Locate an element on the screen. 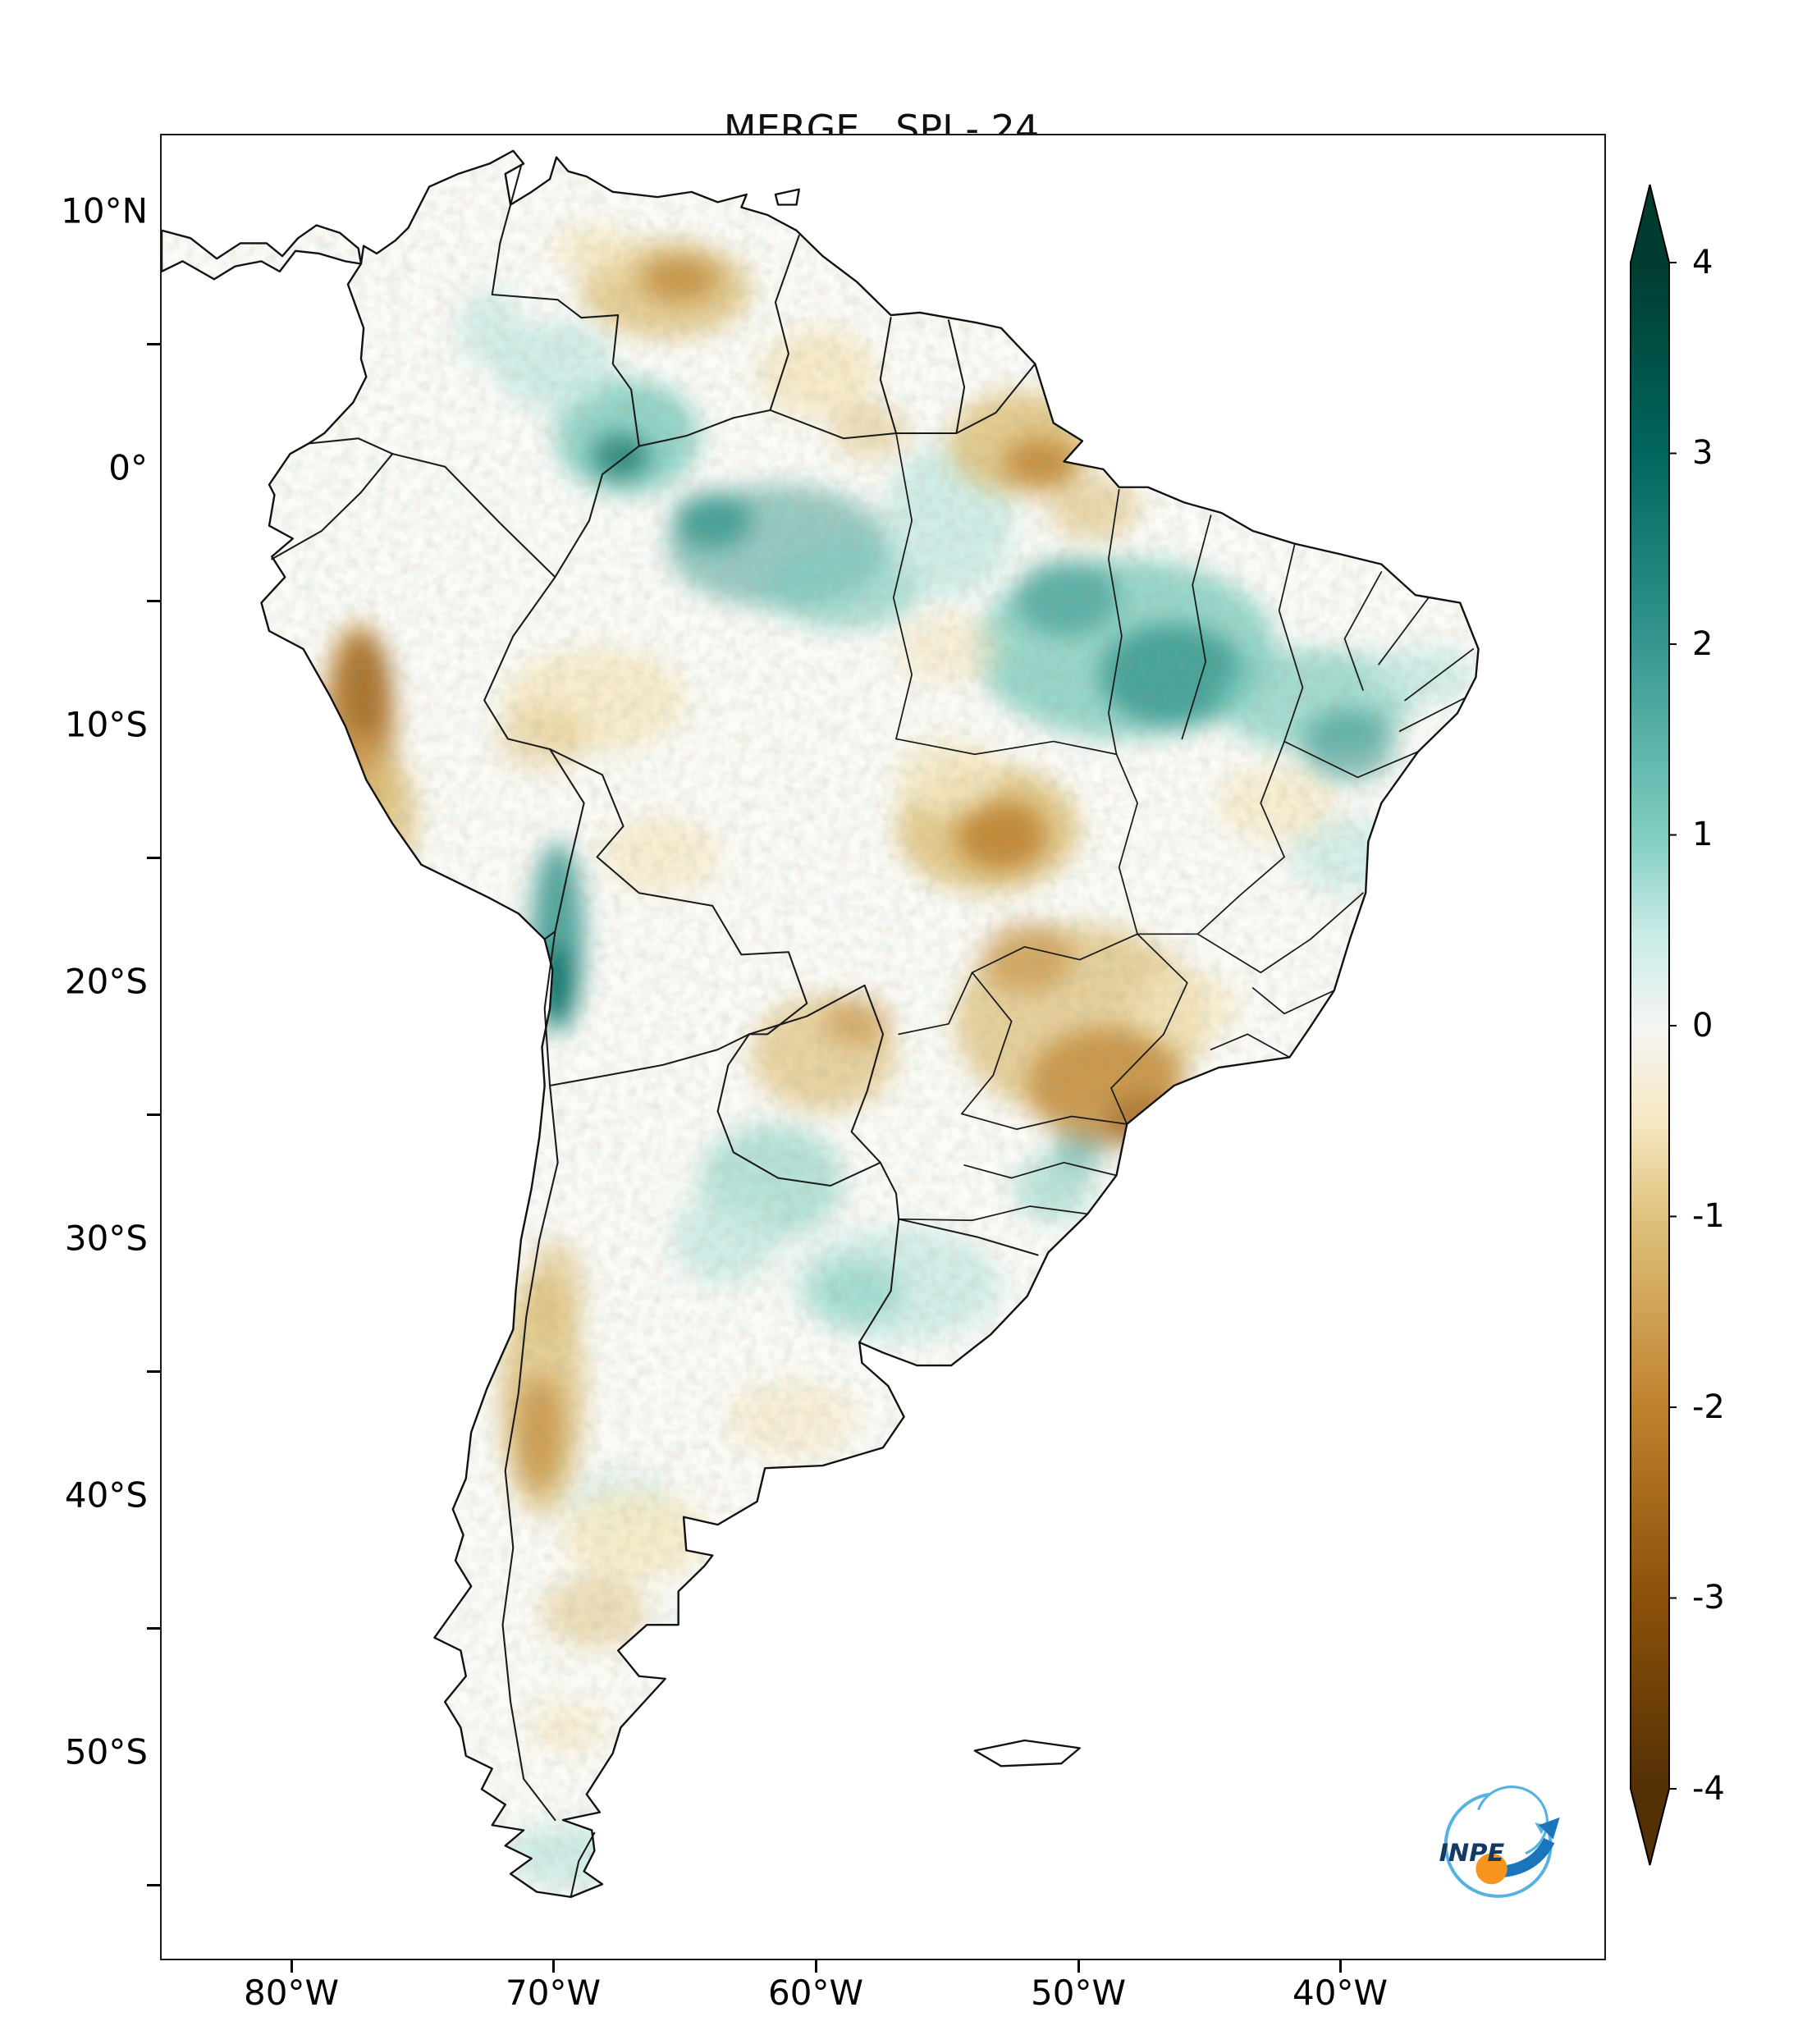 This screenshot has width=1798, height=2044. x-tick-60w: 60°W is located at coordinates (815, 1993).